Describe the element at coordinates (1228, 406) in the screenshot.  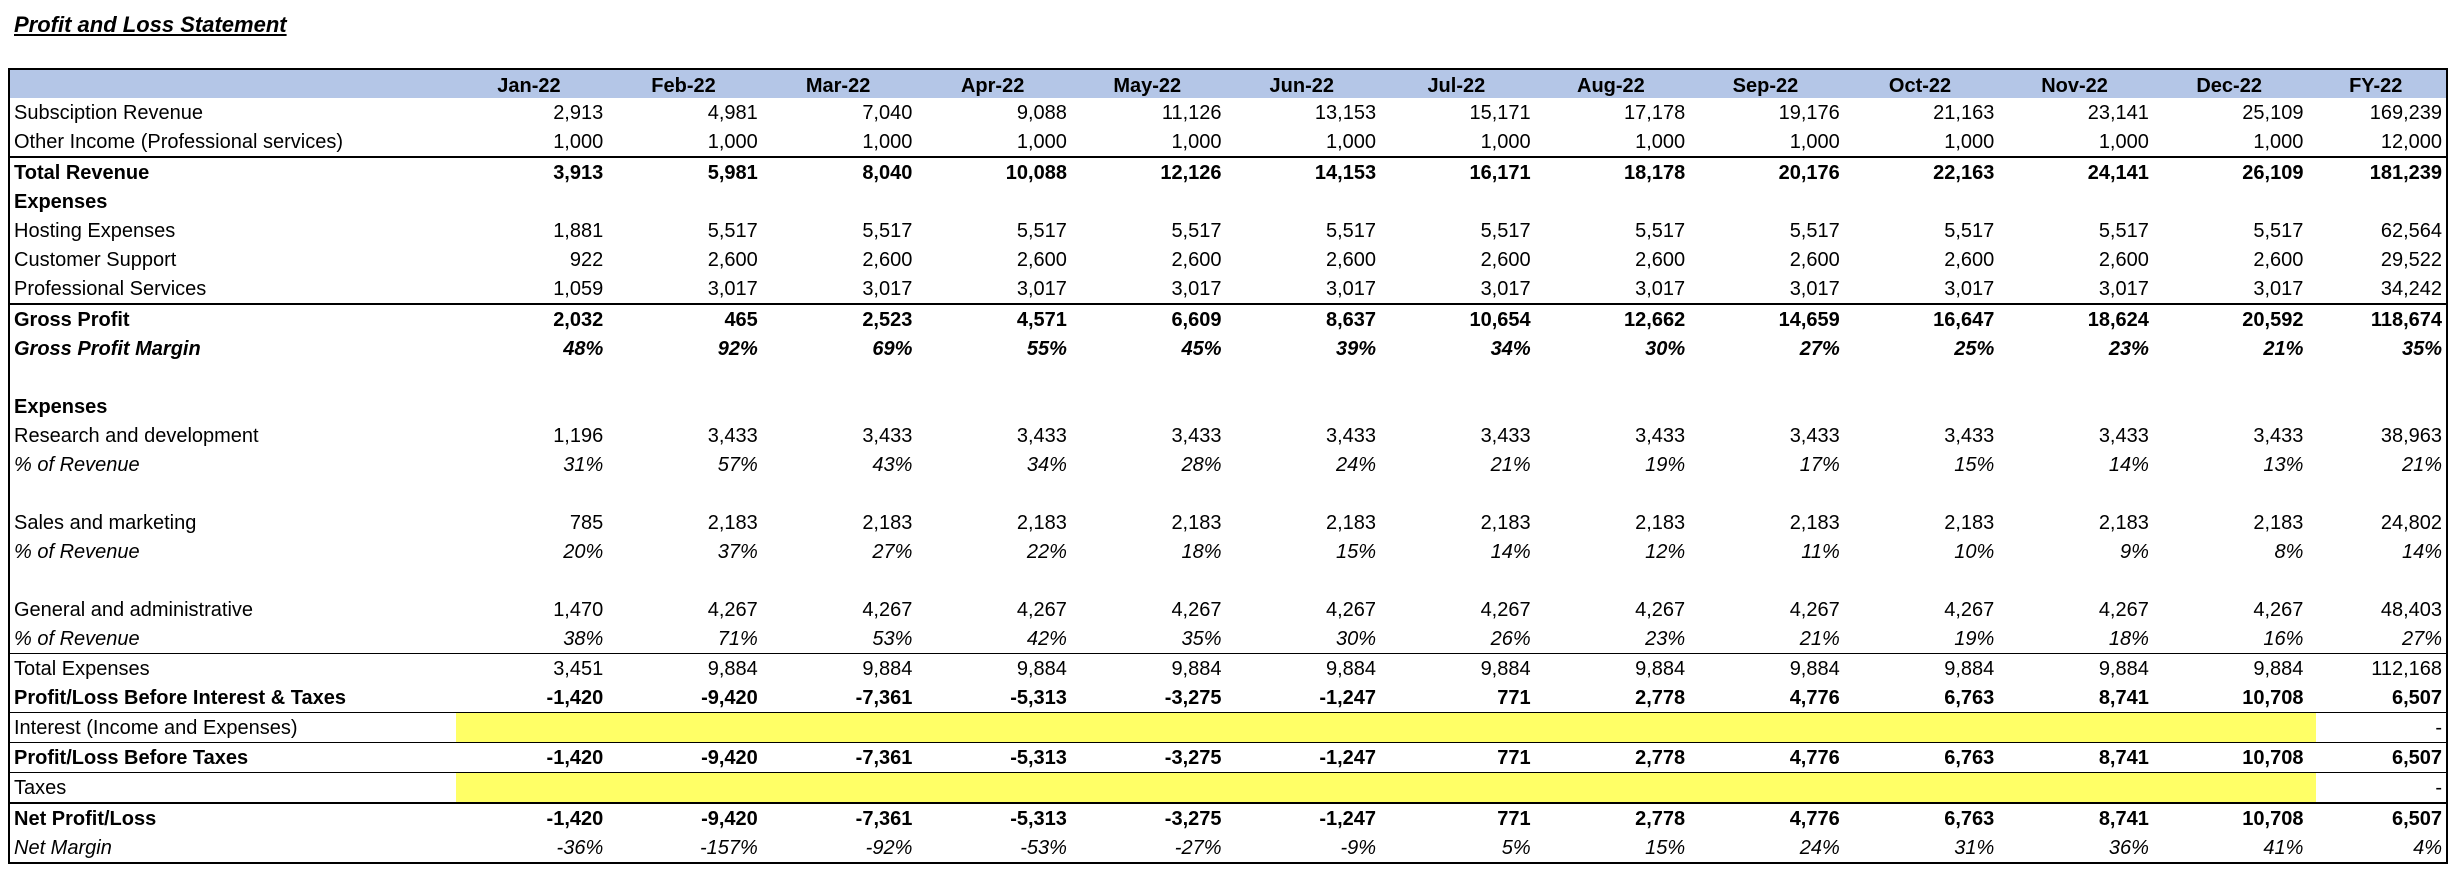
I see `table-row: Expenses` at that location.